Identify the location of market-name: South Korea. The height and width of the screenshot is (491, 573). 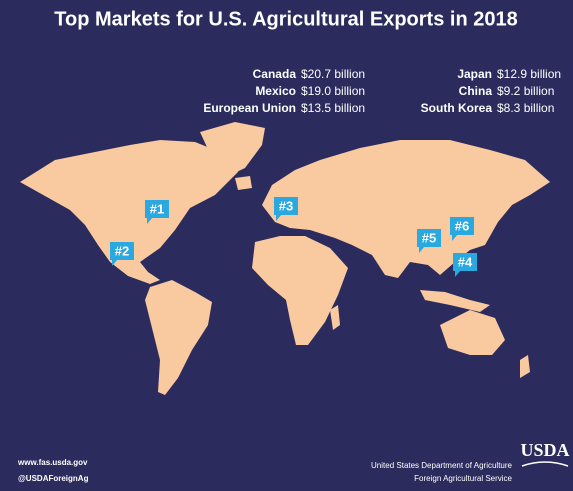
(457, 108).